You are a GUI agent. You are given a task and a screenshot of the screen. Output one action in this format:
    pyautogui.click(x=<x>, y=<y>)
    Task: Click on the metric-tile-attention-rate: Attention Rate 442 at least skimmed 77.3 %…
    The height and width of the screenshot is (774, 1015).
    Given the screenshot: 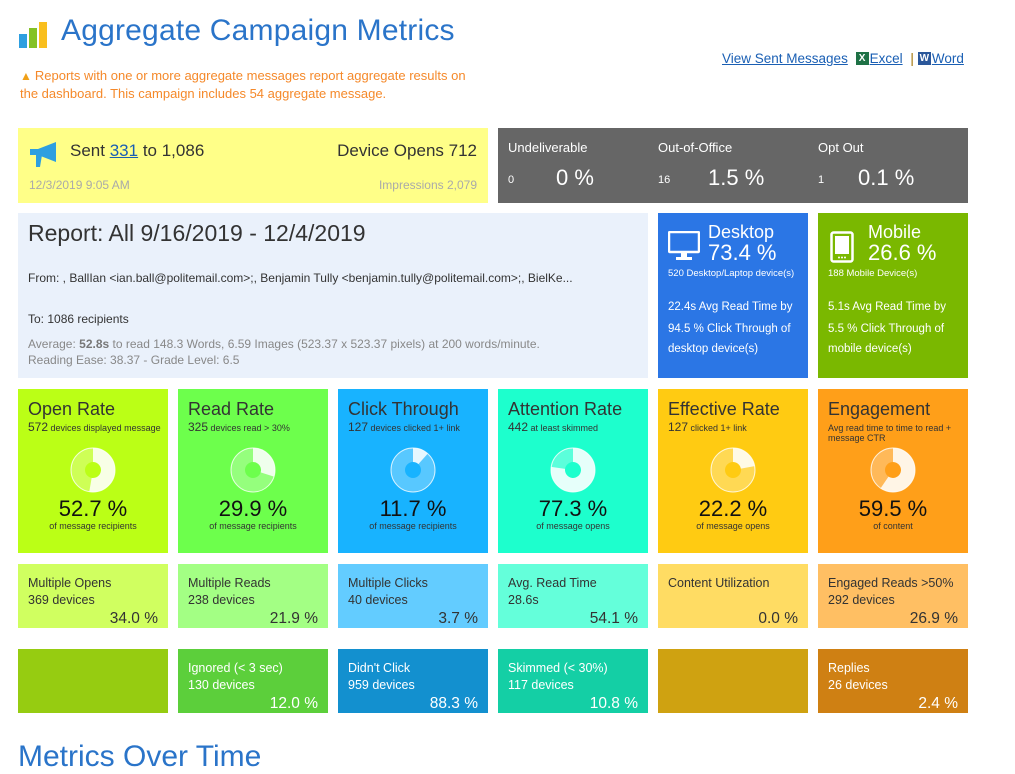 What is the action you would take?
    pyautogui.click(x=573, y=471)
    